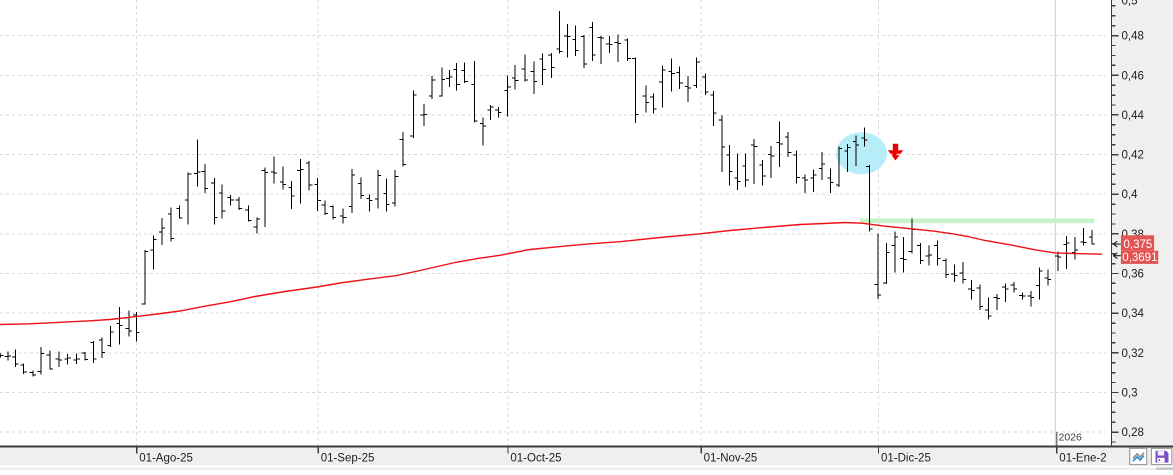  I want to click on svg-text: 0,48, so click(1133, 37).